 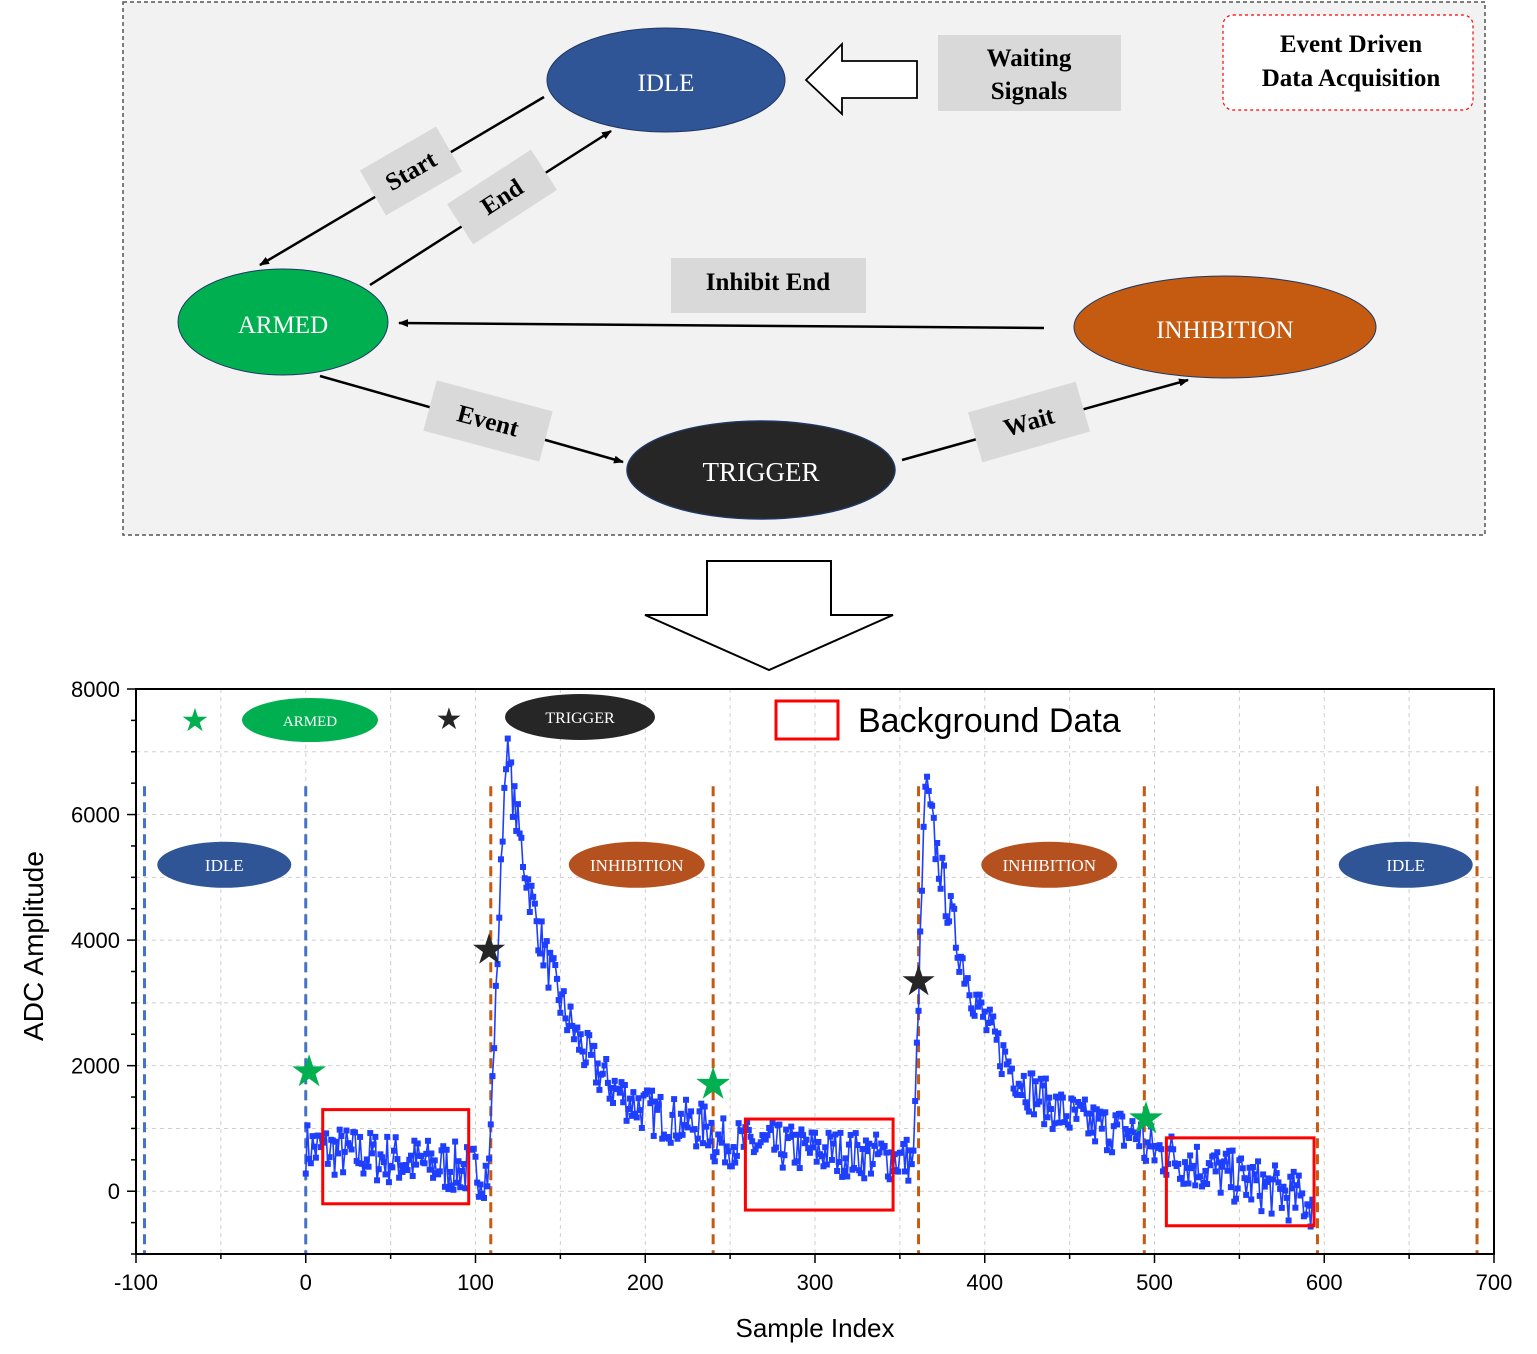 I want to click on state-idle-label: IDLE, so click(x=666, y=83).